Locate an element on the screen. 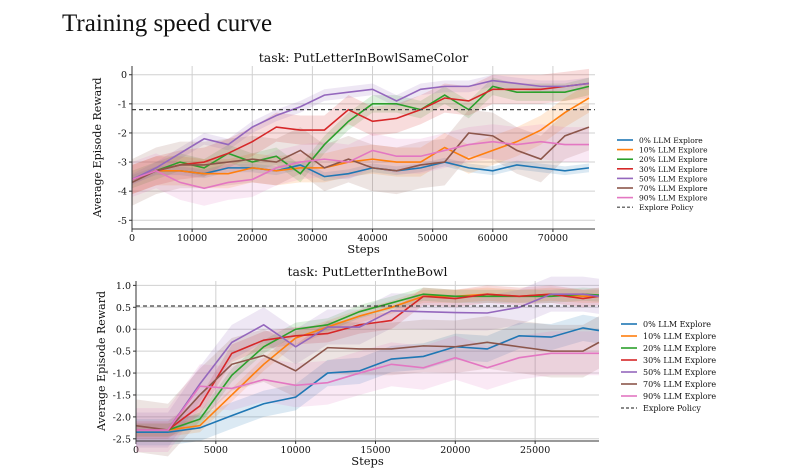 The height and width of the screenshot is (474, 800). x-tick-label: 40000 is located at coordinates (372, 238).